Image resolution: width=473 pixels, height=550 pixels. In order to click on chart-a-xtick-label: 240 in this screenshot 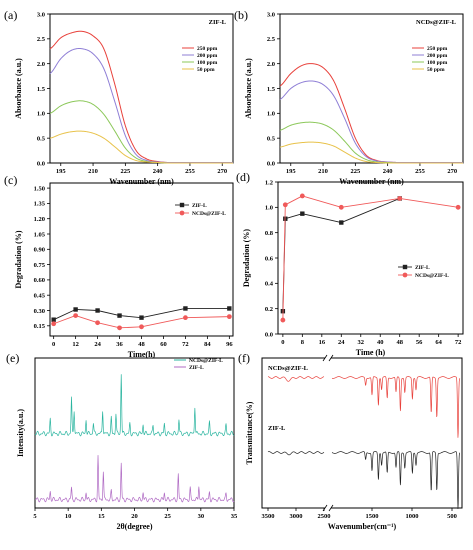, I will do `click(158, 171)`.